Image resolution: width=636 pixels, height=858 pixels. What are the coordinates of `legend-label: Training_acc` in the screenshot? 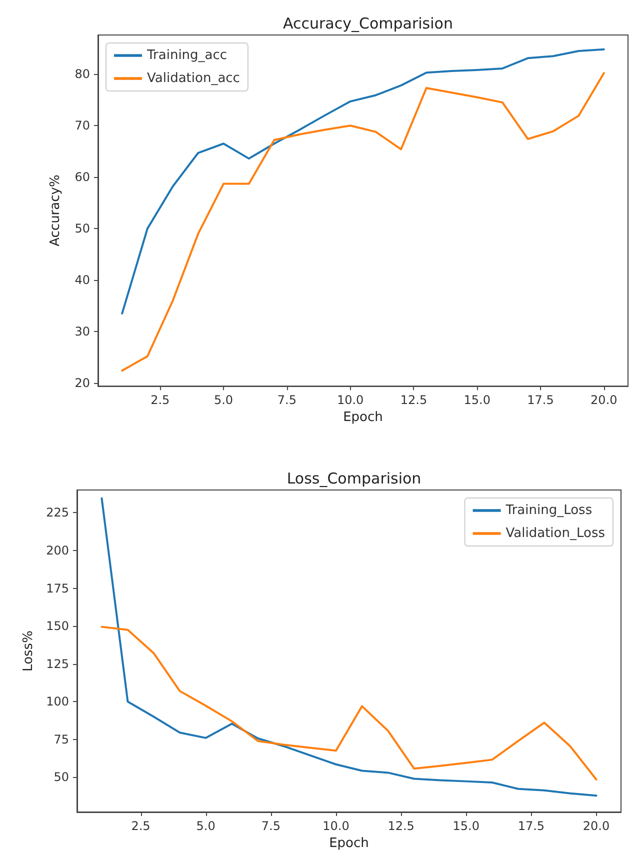 It's located at (187, 55).